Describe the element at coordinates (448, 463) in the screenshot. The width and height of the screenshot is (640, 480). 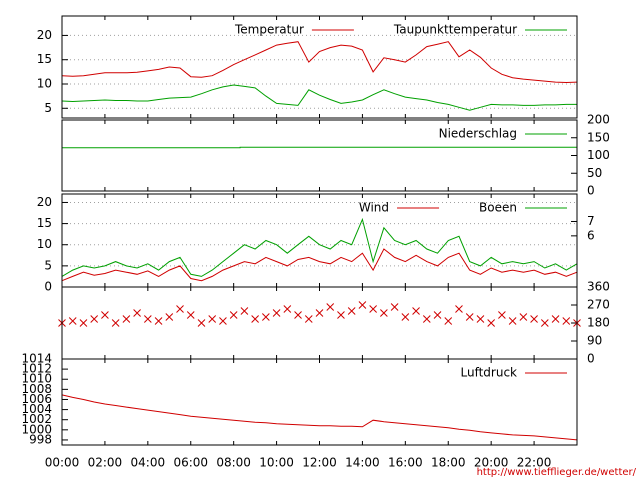
I see `x-tick-label: 18:00` at that location.